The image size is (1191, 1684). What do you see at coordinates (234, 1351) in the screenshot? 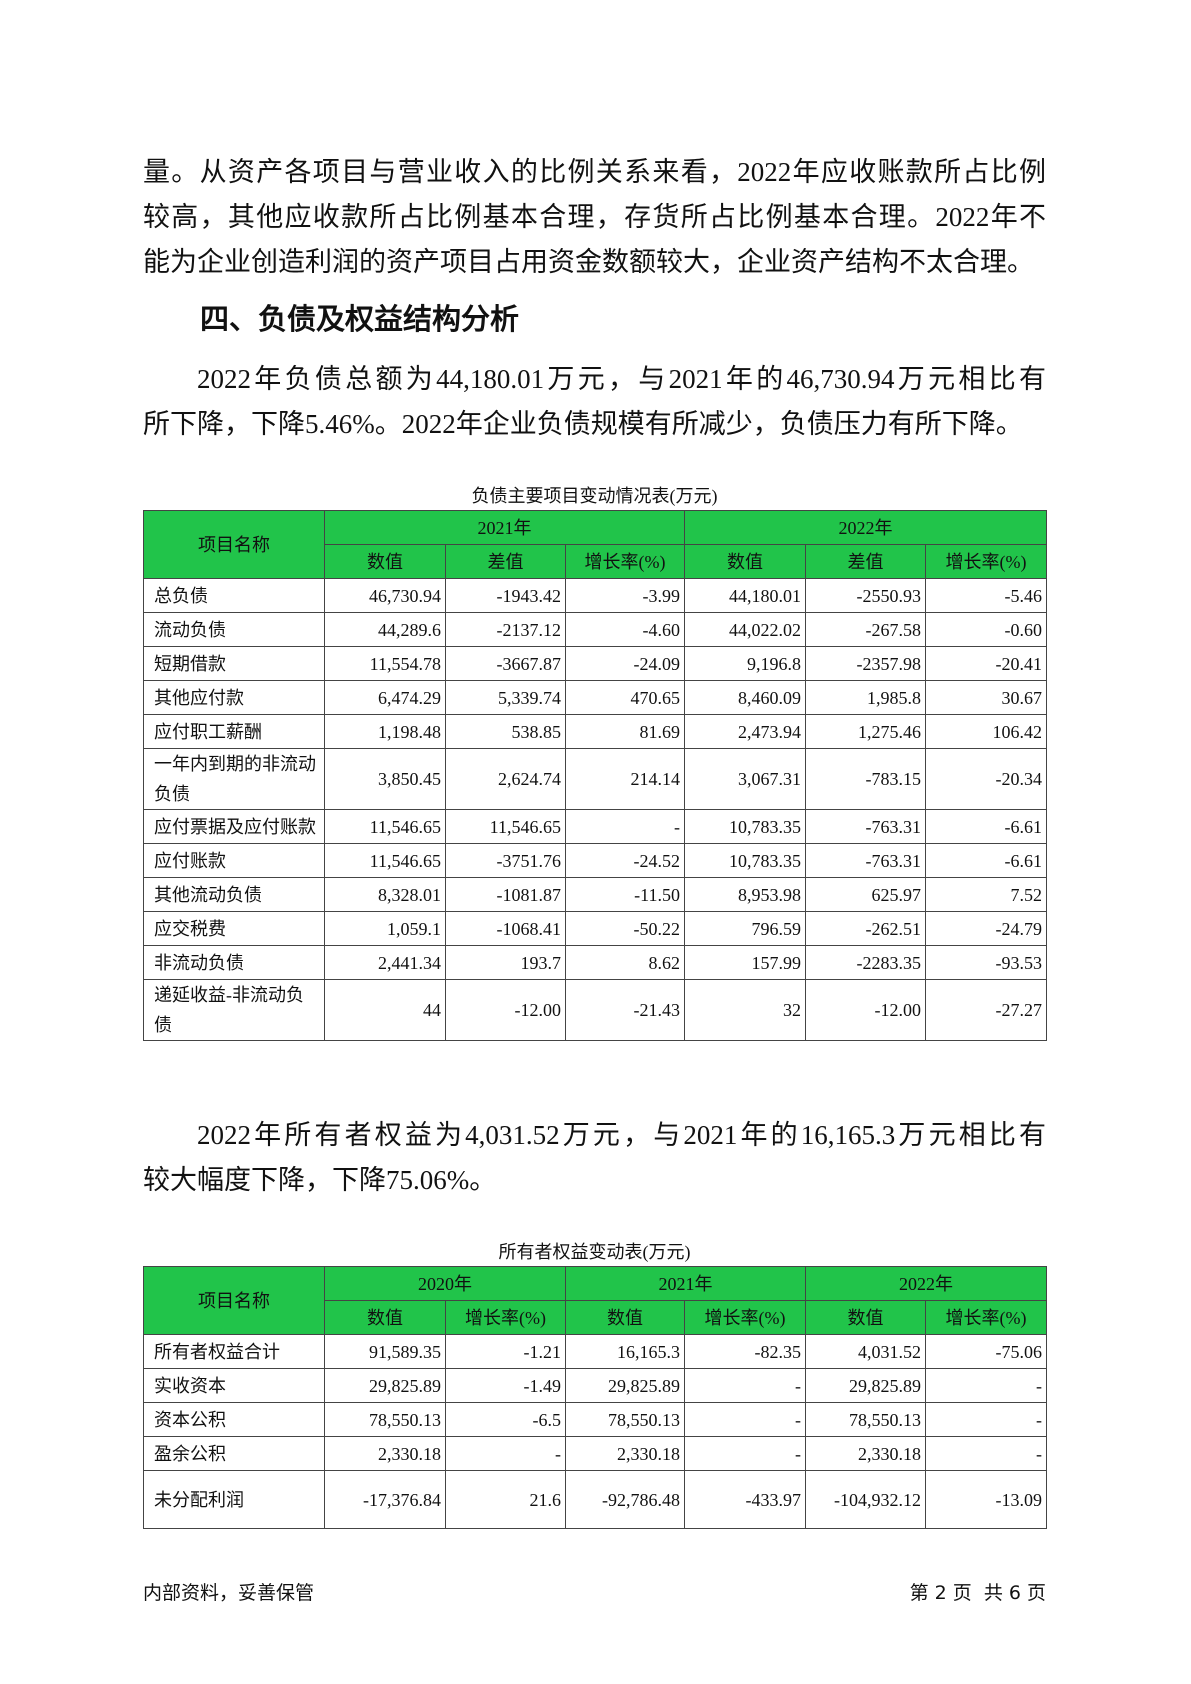
I see `row-label: 所有者权益合计` at bounding box center [234, 1351].